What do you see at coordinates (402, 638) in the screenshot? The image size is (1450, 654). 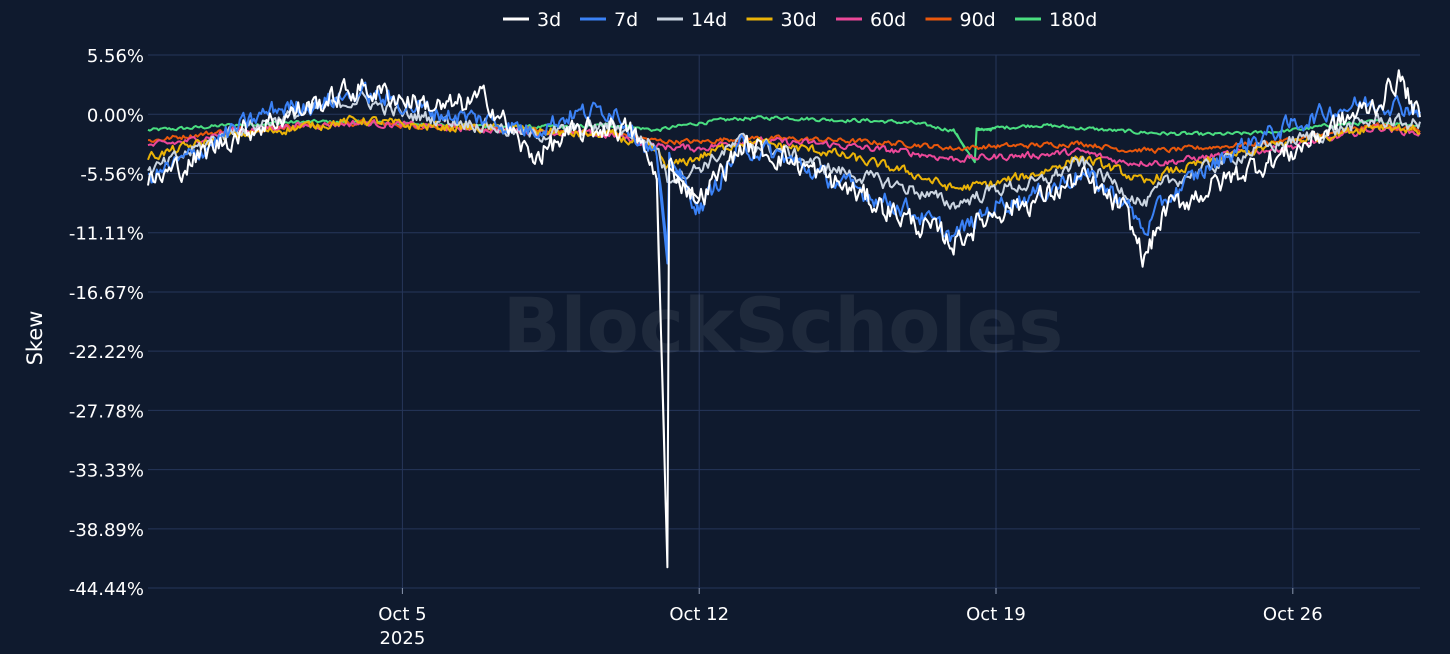 I see `x-tick-year-label: 2025` at bounding box center [402, 638].